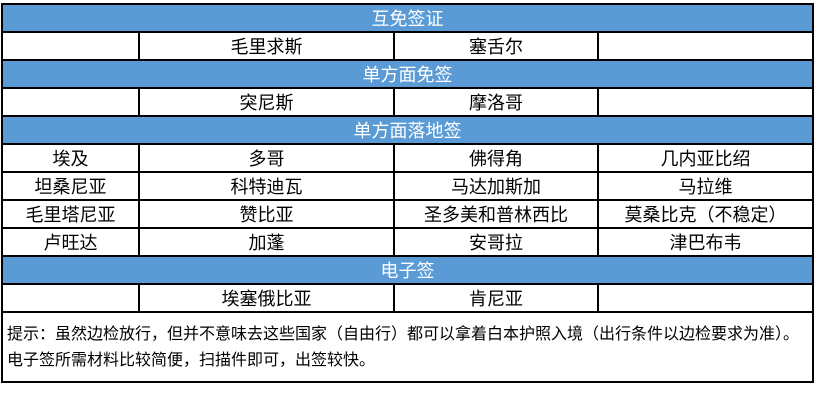  Describe the element at coordinates (705, 214) in the screenshot. I see `country-cell: 莫桑比克（不稳定）` at that location.